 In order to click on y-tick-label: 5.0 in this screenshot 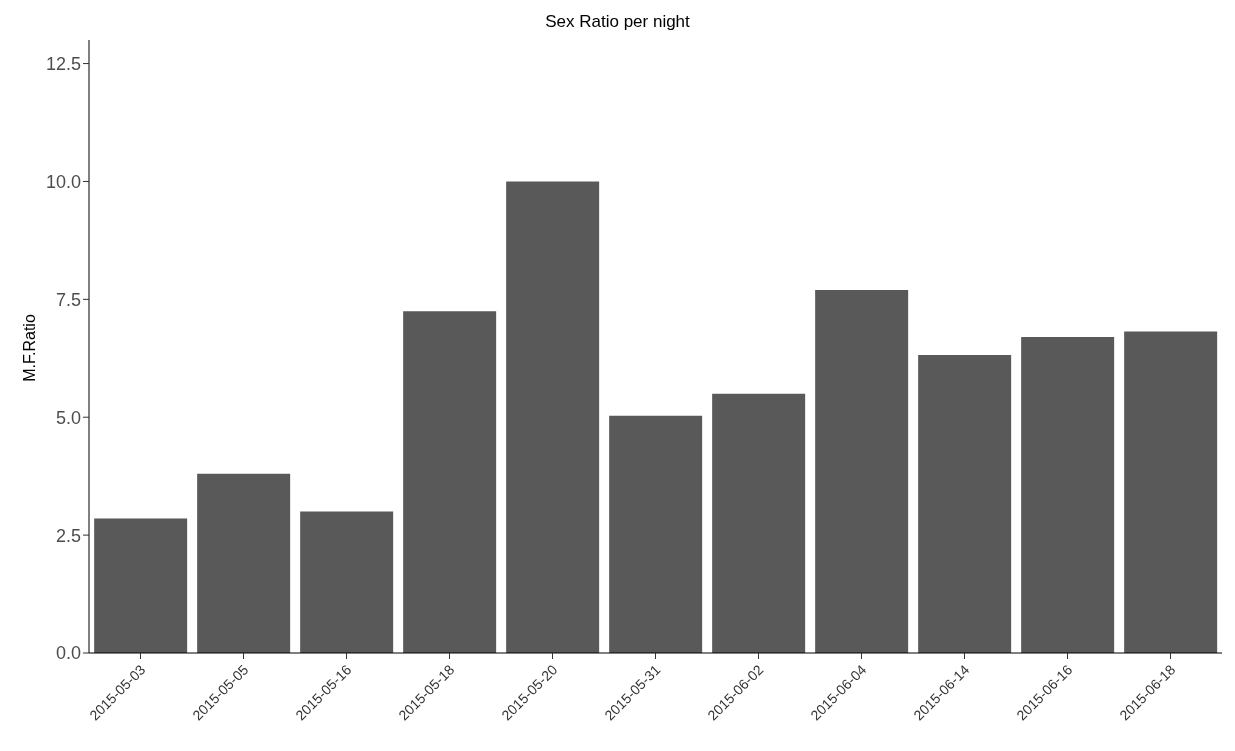, I will do `click(68, 417)`.